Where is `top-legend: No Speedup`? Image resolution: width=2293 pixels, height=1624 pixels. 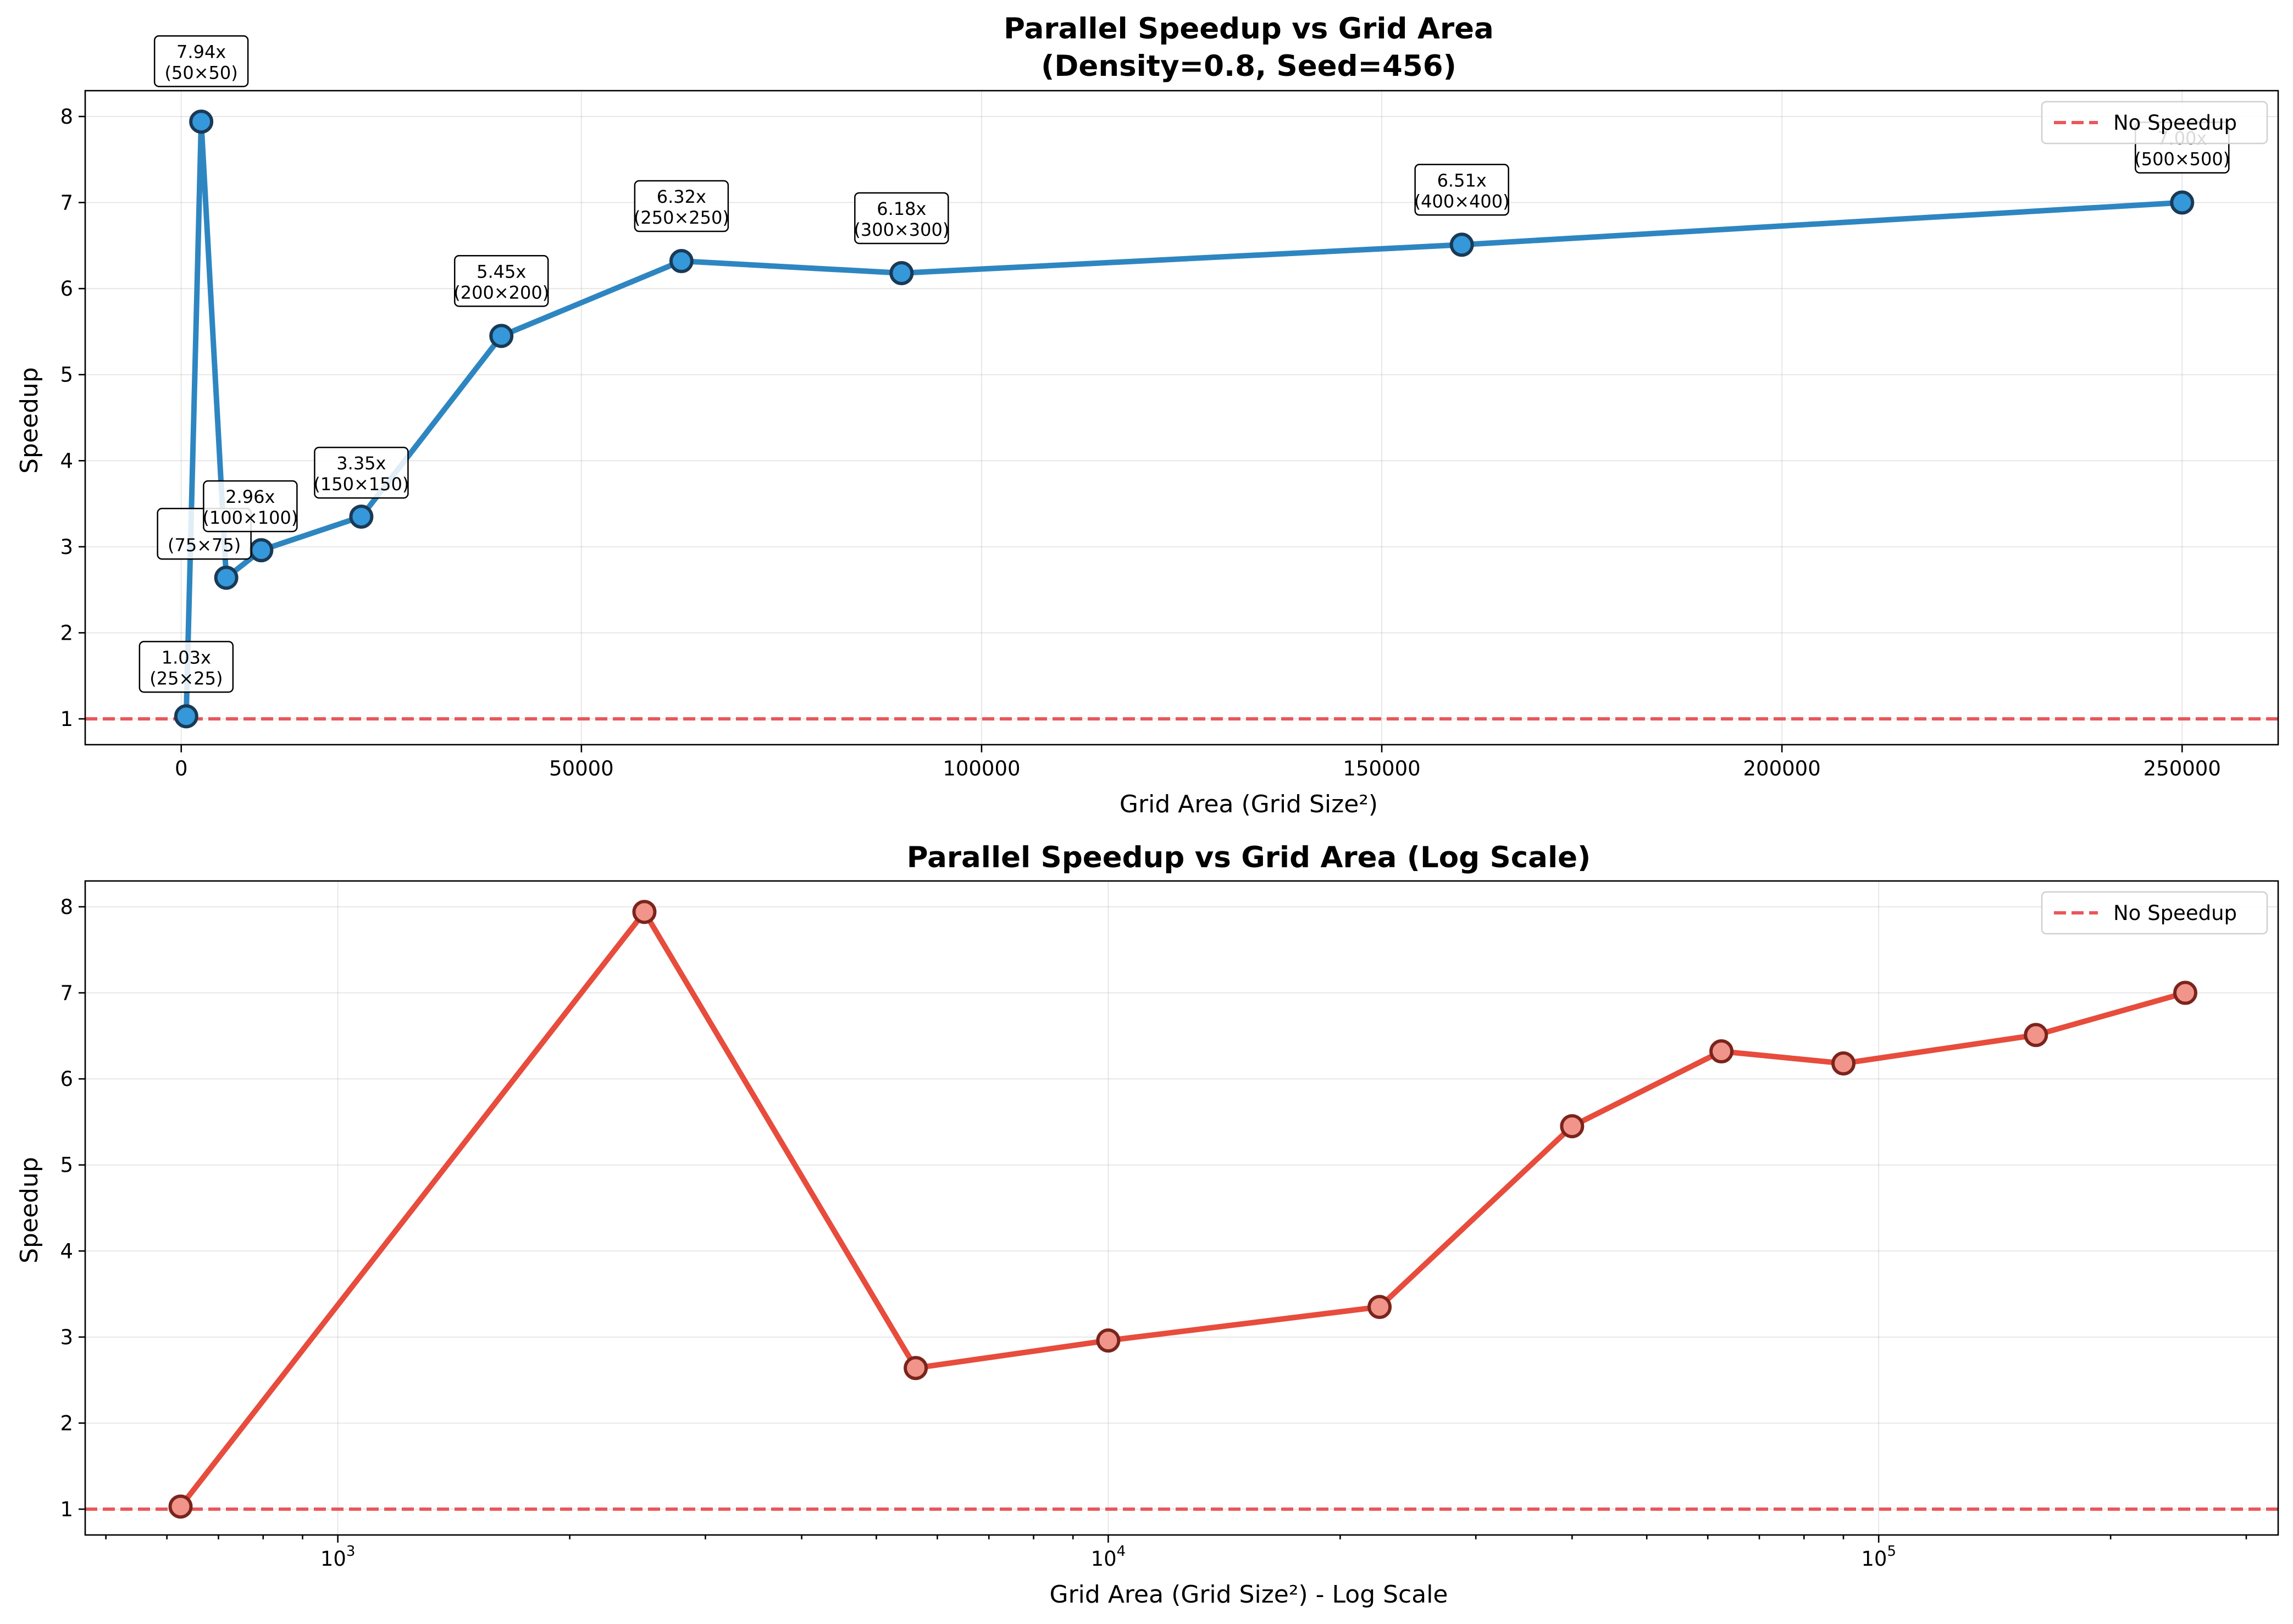 top-legend: No Speedup is located at coordinates (2154, 123).